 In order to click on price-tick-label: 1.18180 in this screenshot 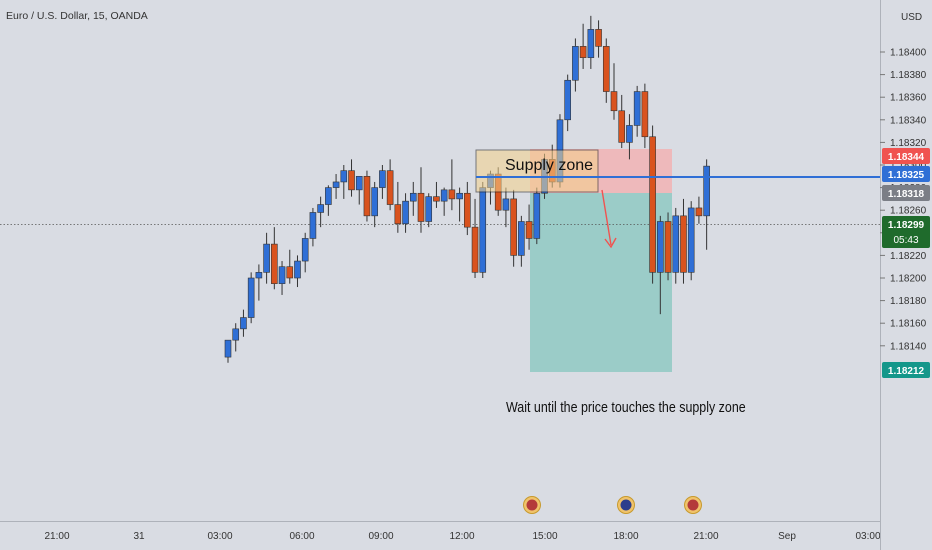, I will do `click(908, 301)`.